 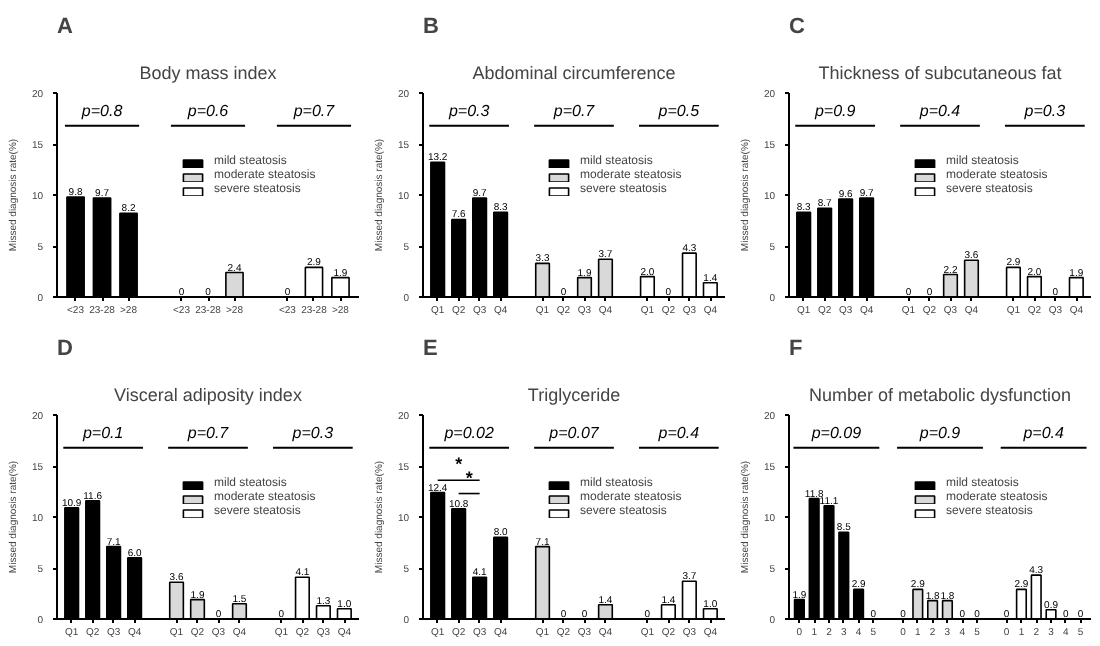 What do you see at coordinates (65, 27) in the screenshot?
I see `text: A` at bounding box center [65, 27].